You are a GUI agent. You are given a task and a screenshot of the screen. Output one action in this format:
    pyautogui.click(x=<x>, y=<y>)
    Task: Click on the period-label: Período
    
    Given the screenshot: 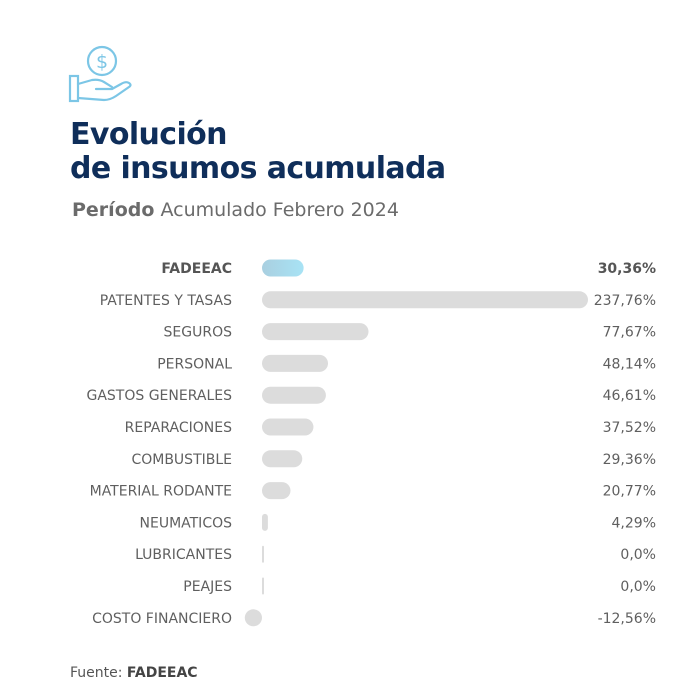 What is the action you would take?
    pyautogui.click(x=113, y=210)
    